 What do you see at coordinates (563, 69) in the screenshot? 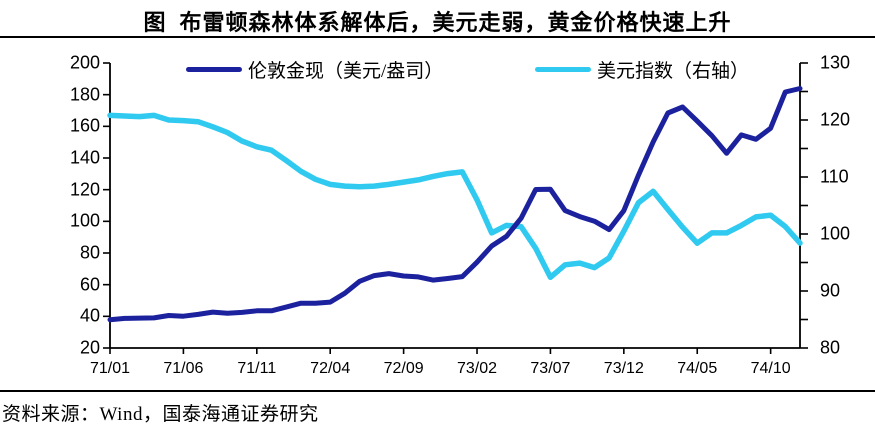
I see `usd-line-swatch` at bounding box center [563, 69].